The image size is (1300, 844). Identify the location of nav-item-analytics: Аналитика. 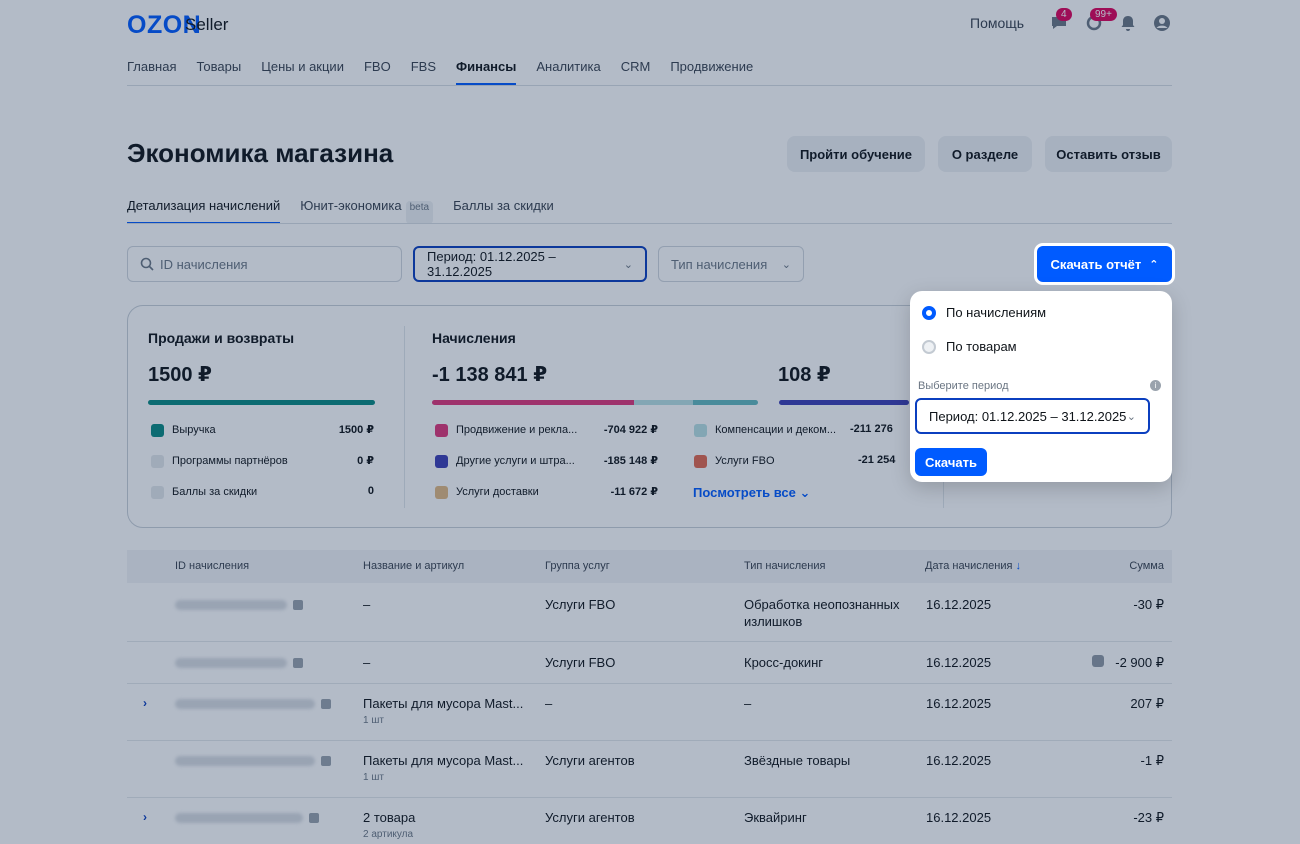
(568, 66).